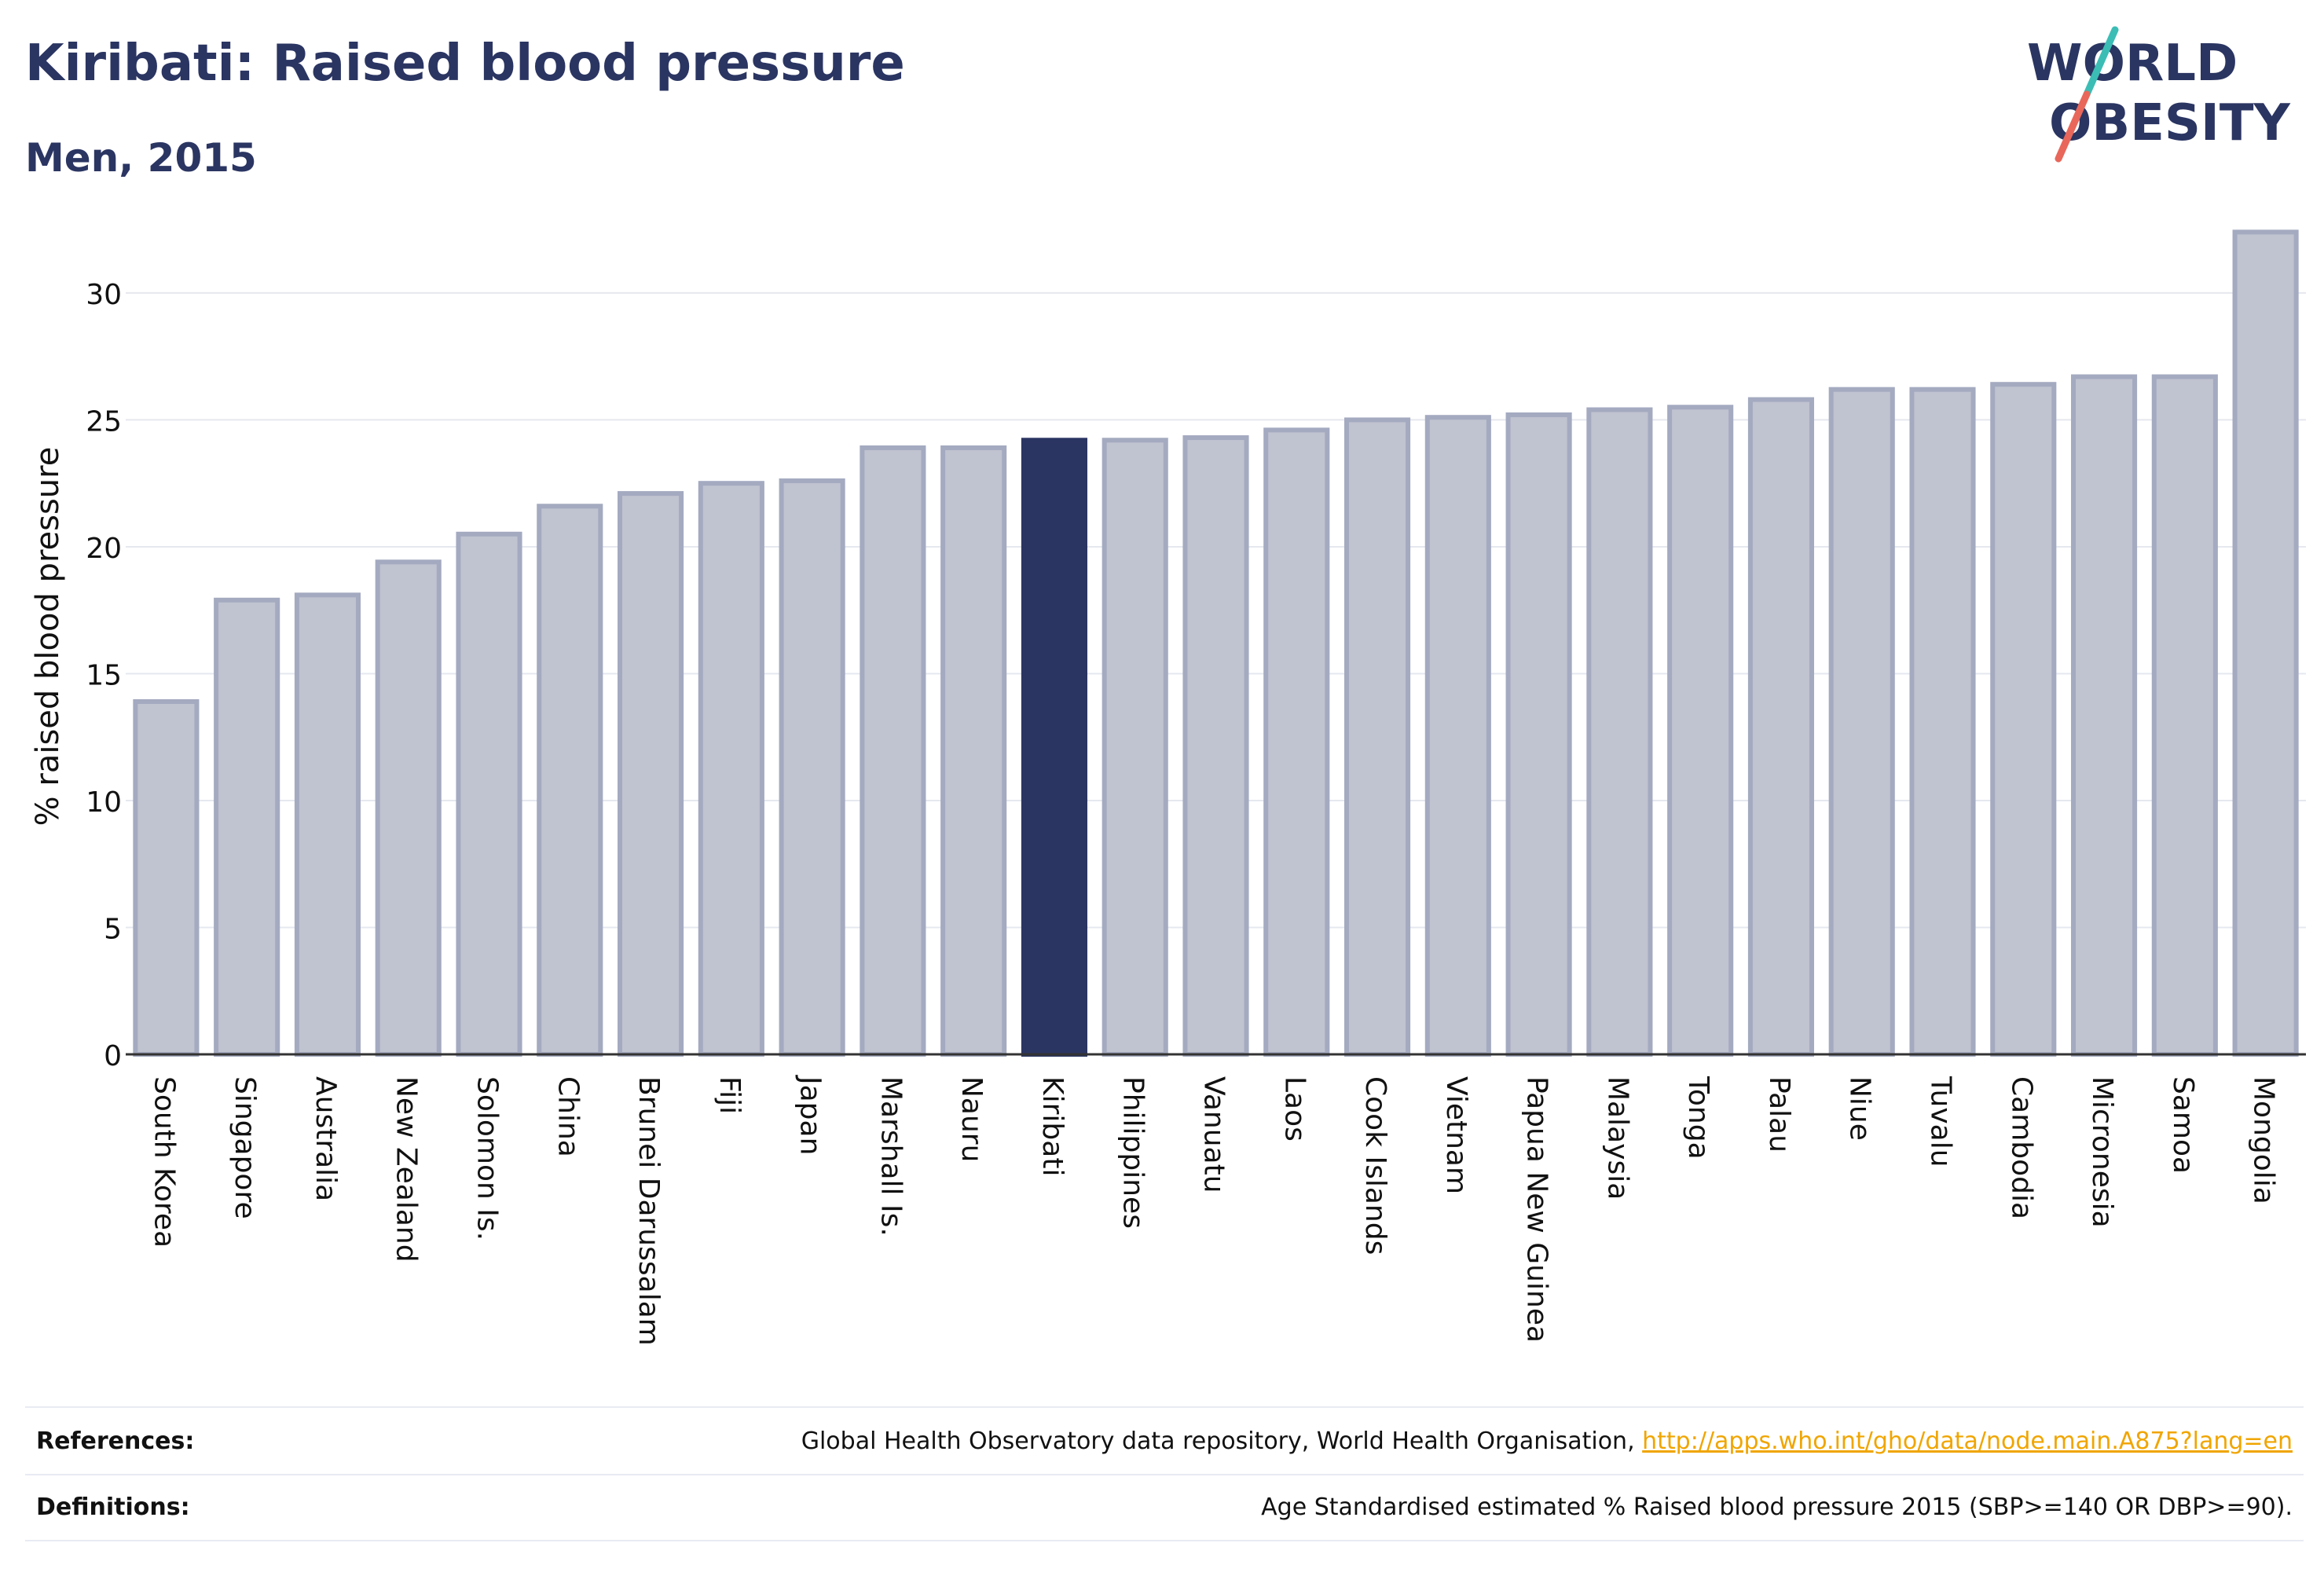  Describe the element at coordinates (2102, 1152) in the screenshot. I see `x-tick-label: Micronesia` at that location.